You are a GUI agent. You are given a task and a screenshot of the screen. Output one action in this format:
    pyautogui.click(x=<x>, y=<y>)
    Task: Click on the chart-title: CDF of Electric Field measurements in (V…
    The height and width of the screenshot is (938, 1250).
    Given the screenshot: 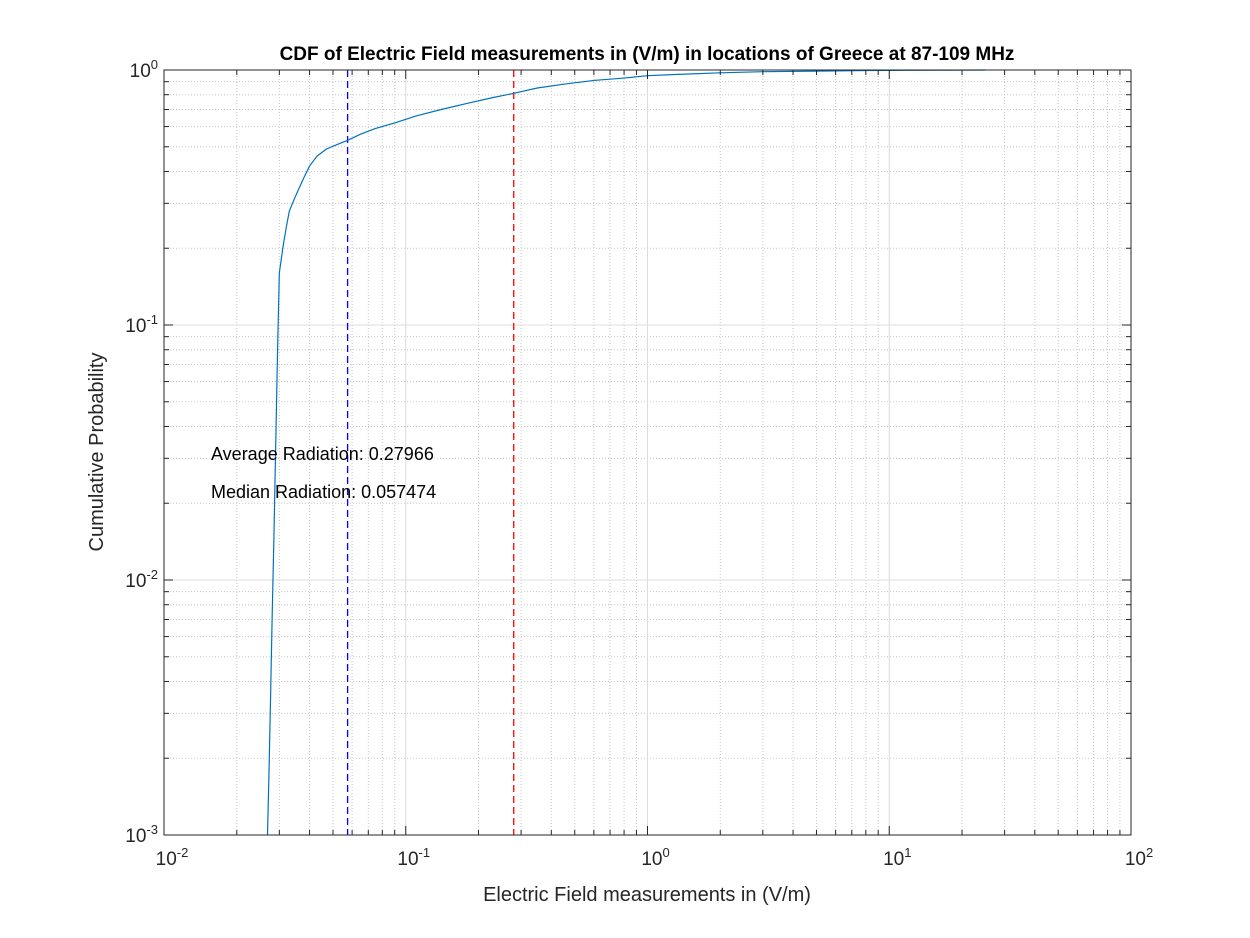 What is the action you would take?
    pyautogui.click(x=647, y=54)
    